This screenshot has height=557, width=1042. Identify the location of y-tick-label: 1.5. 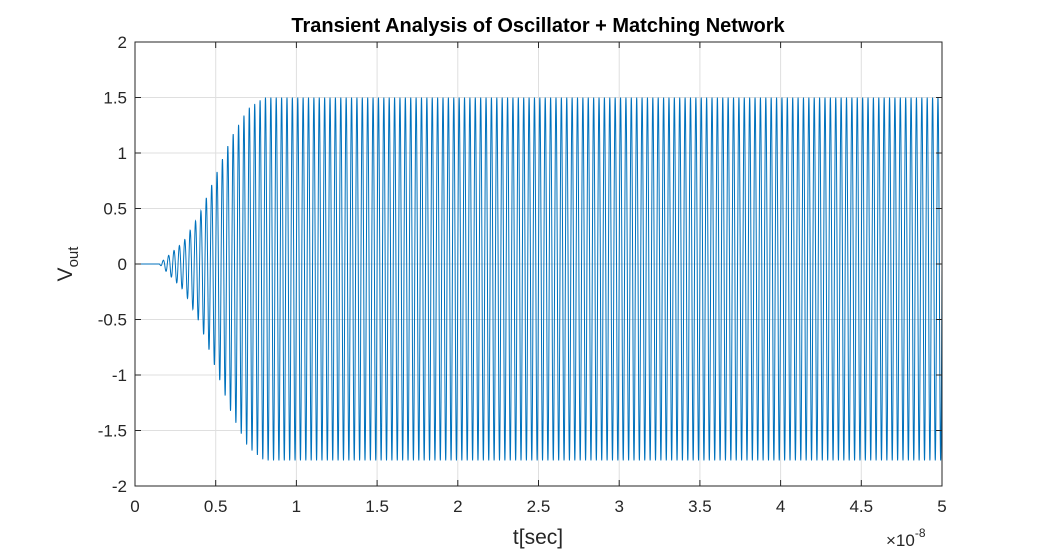
(115, 98).